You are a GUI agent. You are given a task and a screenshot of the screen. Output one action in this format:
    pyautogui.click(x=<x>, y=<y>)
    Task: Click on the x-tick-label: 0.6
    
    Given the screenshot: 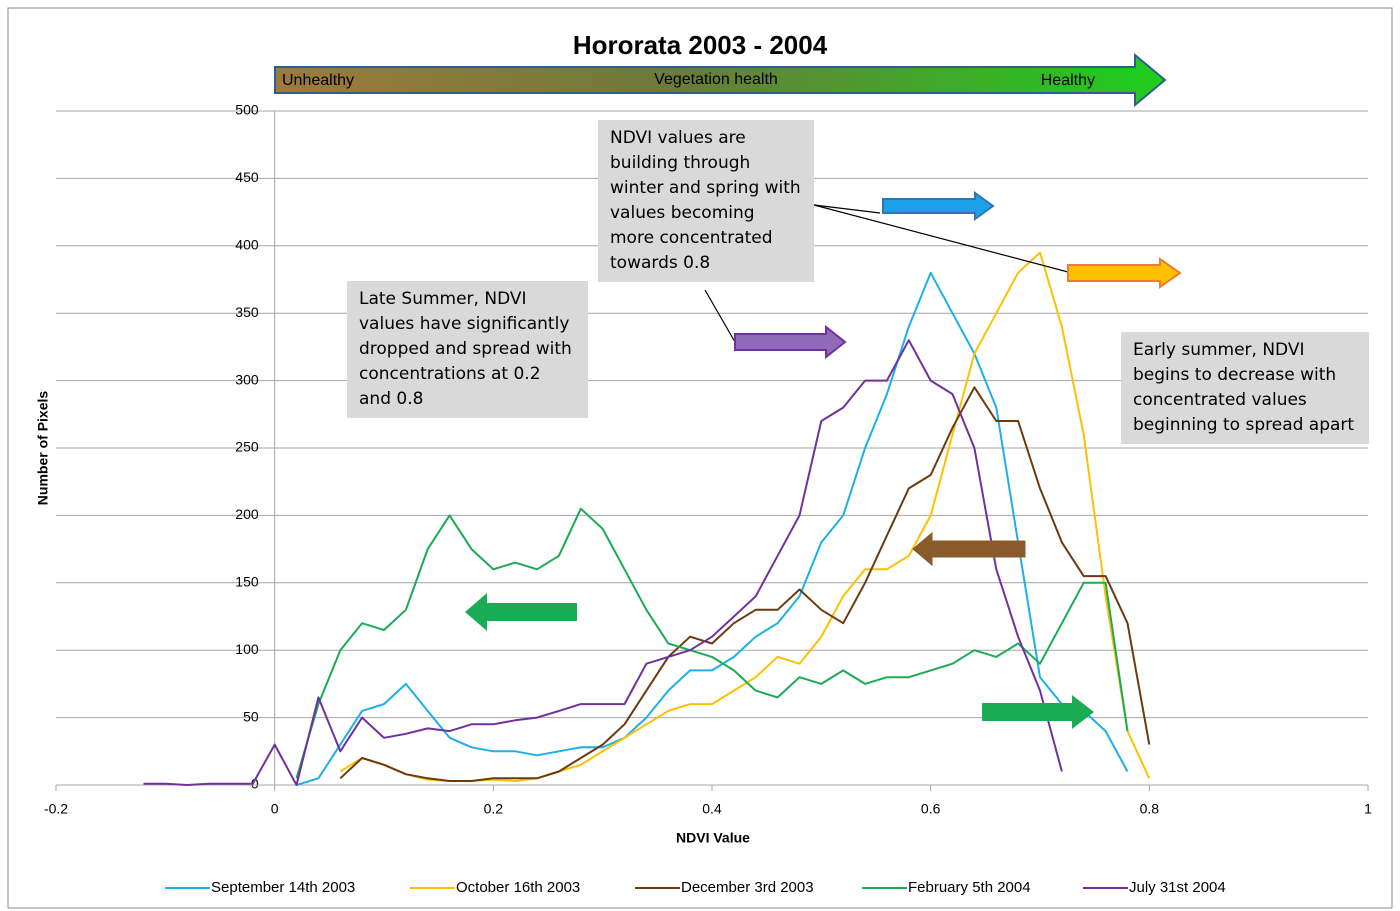 What is the action you would take?
    pyautogui.click(x=931, y=809)
    